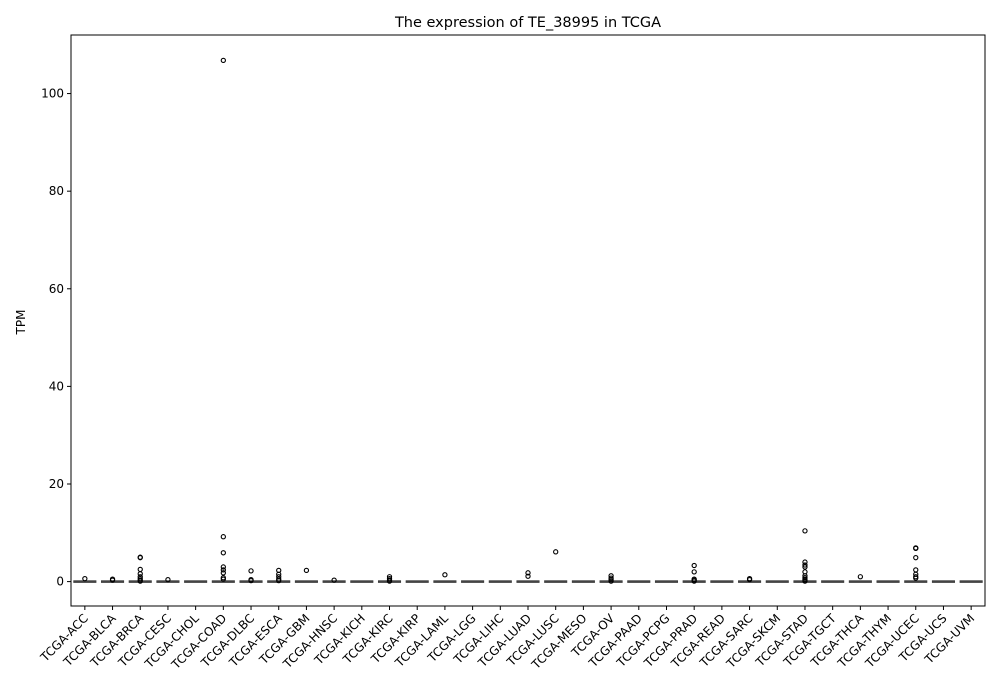 This screenshot has width=1000, height=700. I want to click on y-axis-title: TPM, so click(21, 323).